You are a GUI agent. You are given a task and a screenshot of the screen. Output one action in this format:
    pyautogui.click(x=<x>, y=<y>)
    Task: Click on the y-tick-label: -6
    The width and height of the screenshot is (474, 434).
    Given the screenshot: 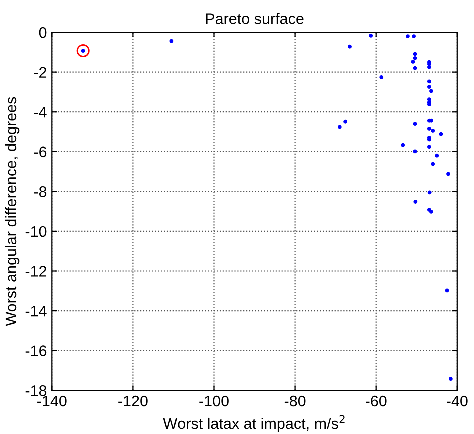 What is the action you would take?
    pyautogui.click(x=40, y=152)
    